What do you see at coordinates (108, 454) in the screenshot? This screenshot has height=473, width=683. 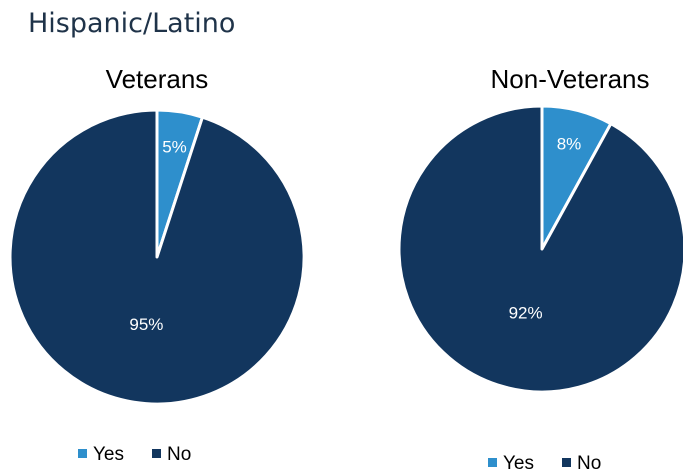 I see `legend-label-veterans-yes: Yes` at bounding box center [108, 454].